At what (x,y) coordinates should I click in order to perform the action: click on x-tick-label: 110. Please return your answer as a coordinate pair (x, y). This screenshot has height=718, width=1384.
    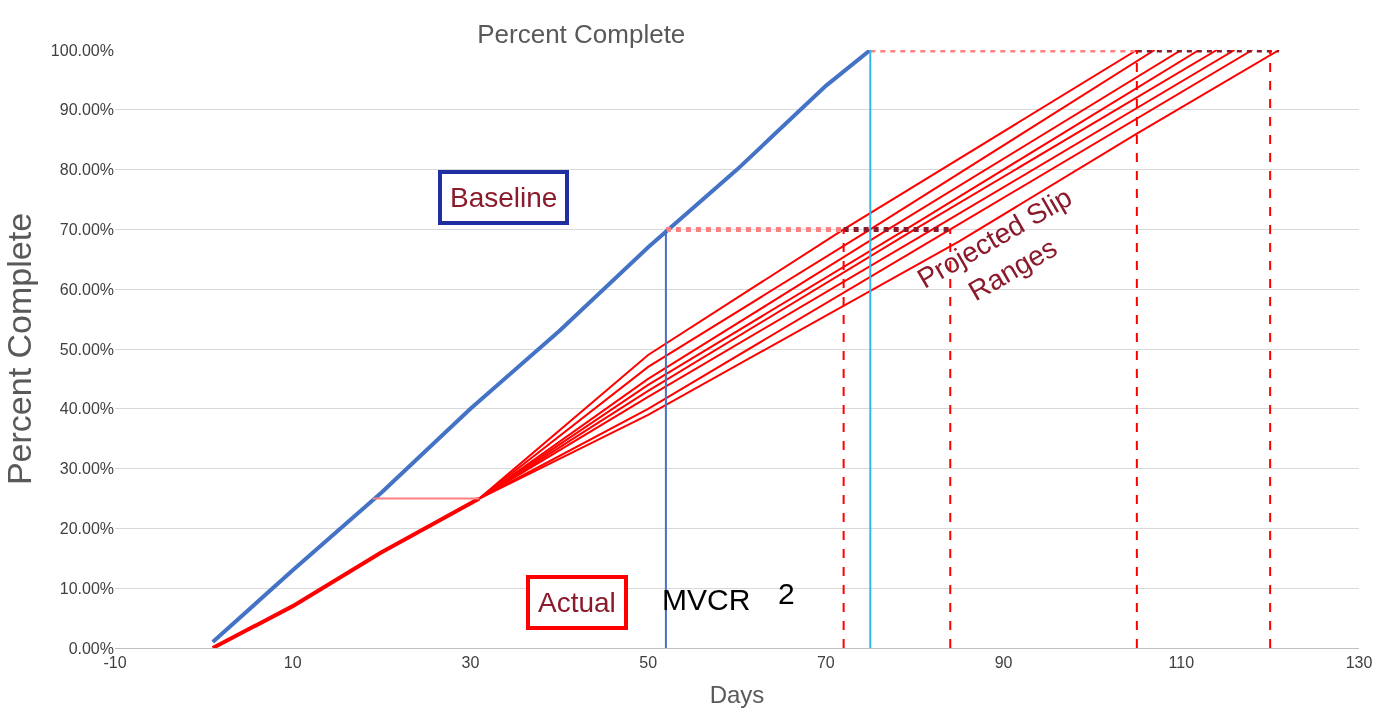
    Looking at the image, I should click on (1181, 663).